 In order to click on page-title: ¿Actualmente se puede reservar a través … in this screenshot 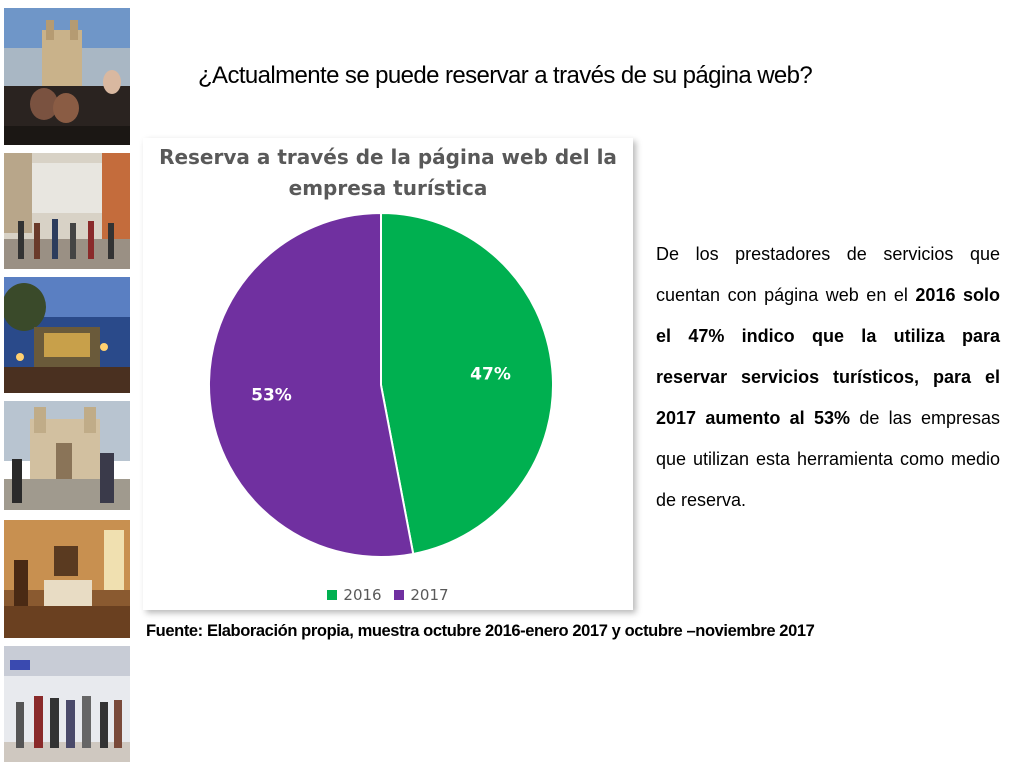, I will do `click(505, 75)`.